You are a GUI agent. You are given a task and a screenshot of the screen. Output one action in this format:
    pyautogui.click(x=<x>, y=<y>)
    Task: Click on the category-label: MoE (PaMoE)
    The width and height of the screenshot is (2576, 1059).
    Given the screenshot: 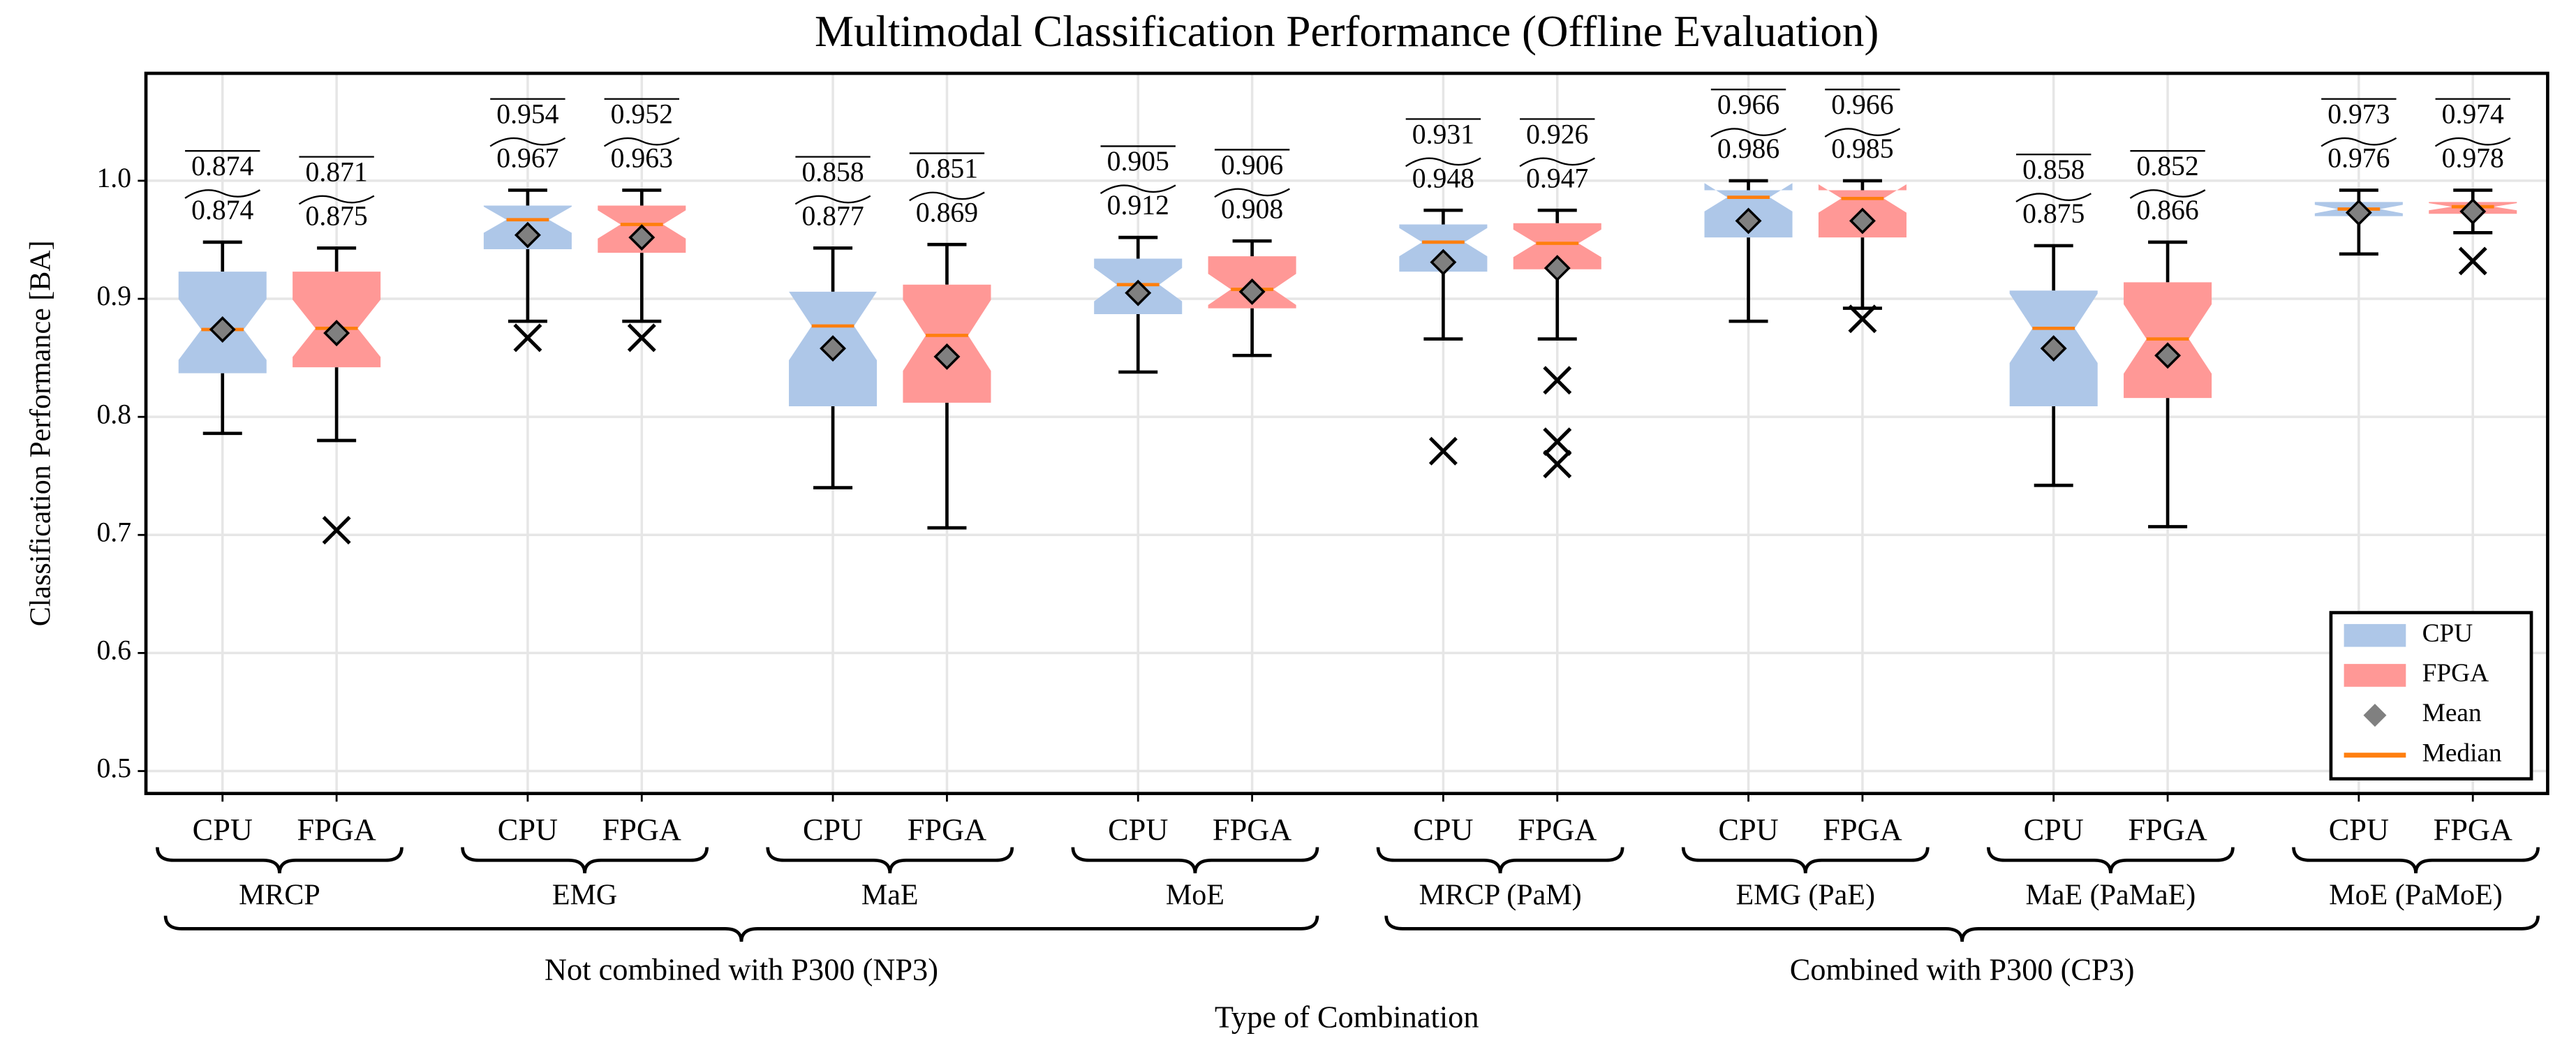 What is the action you would take?
    pyautogui.click(x=2415, y=896)
    